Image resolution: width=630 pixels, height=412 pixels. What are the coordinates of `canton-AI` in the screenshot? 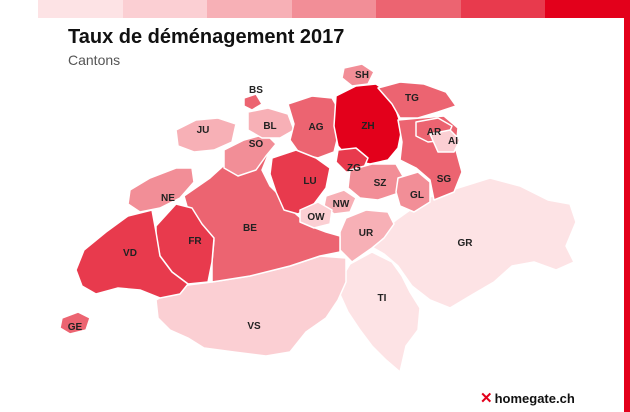 It's located at (445, 141).